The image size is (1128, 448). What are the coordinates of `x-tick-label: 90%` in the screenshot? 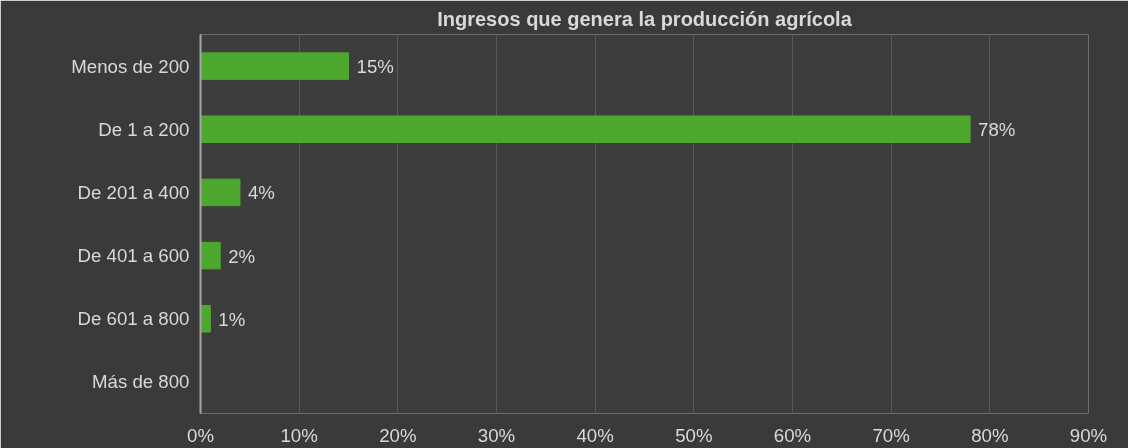 It's located at (1088, 435).